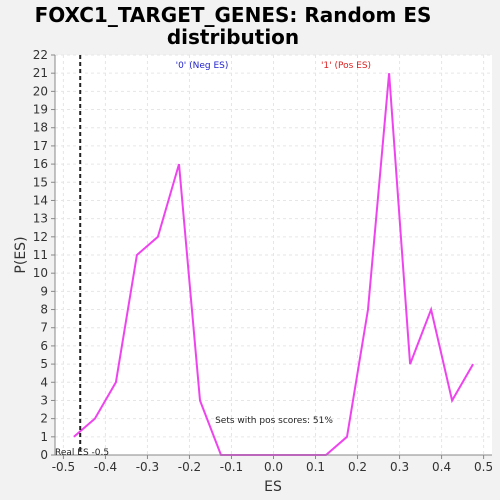  What do you see at coordinates (21, 254) in the screenshot?
I see `y-axis-label: P(ES)` at bounding box center [21, 254].